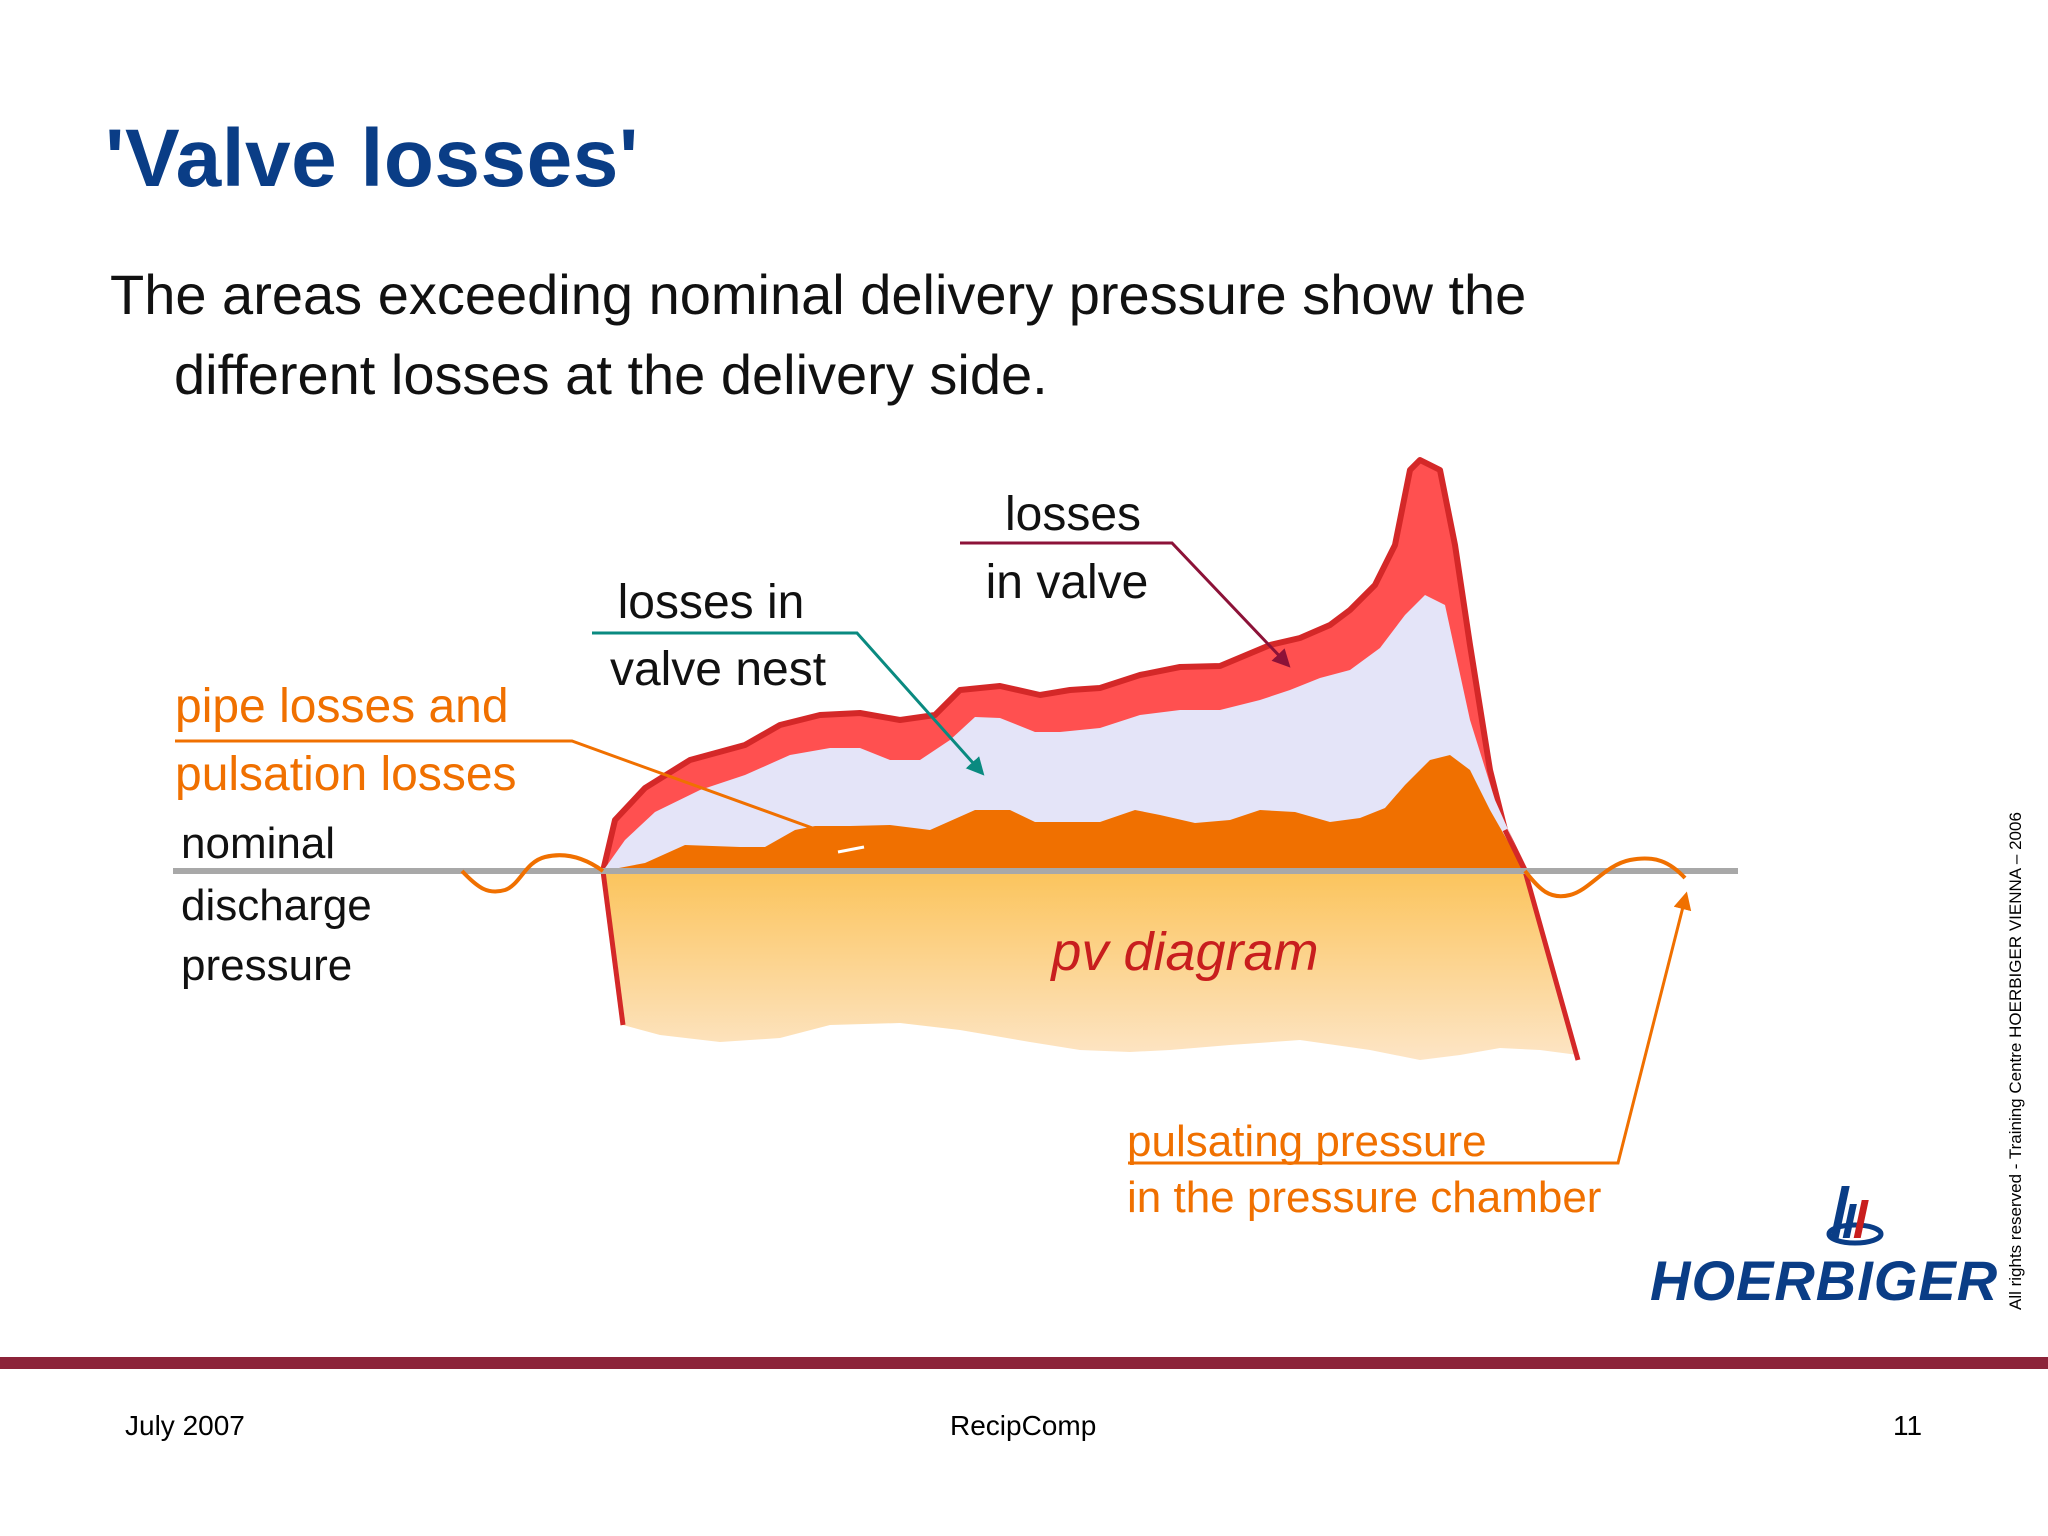 The image size is (2048, 1536). I want to click on pv-left-edge, so click(613, 948).